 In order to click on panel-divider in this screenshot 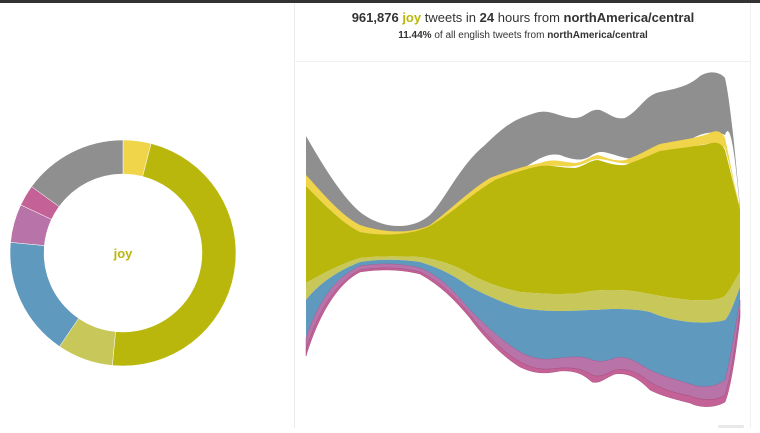, I will do `click(294, 215)`.